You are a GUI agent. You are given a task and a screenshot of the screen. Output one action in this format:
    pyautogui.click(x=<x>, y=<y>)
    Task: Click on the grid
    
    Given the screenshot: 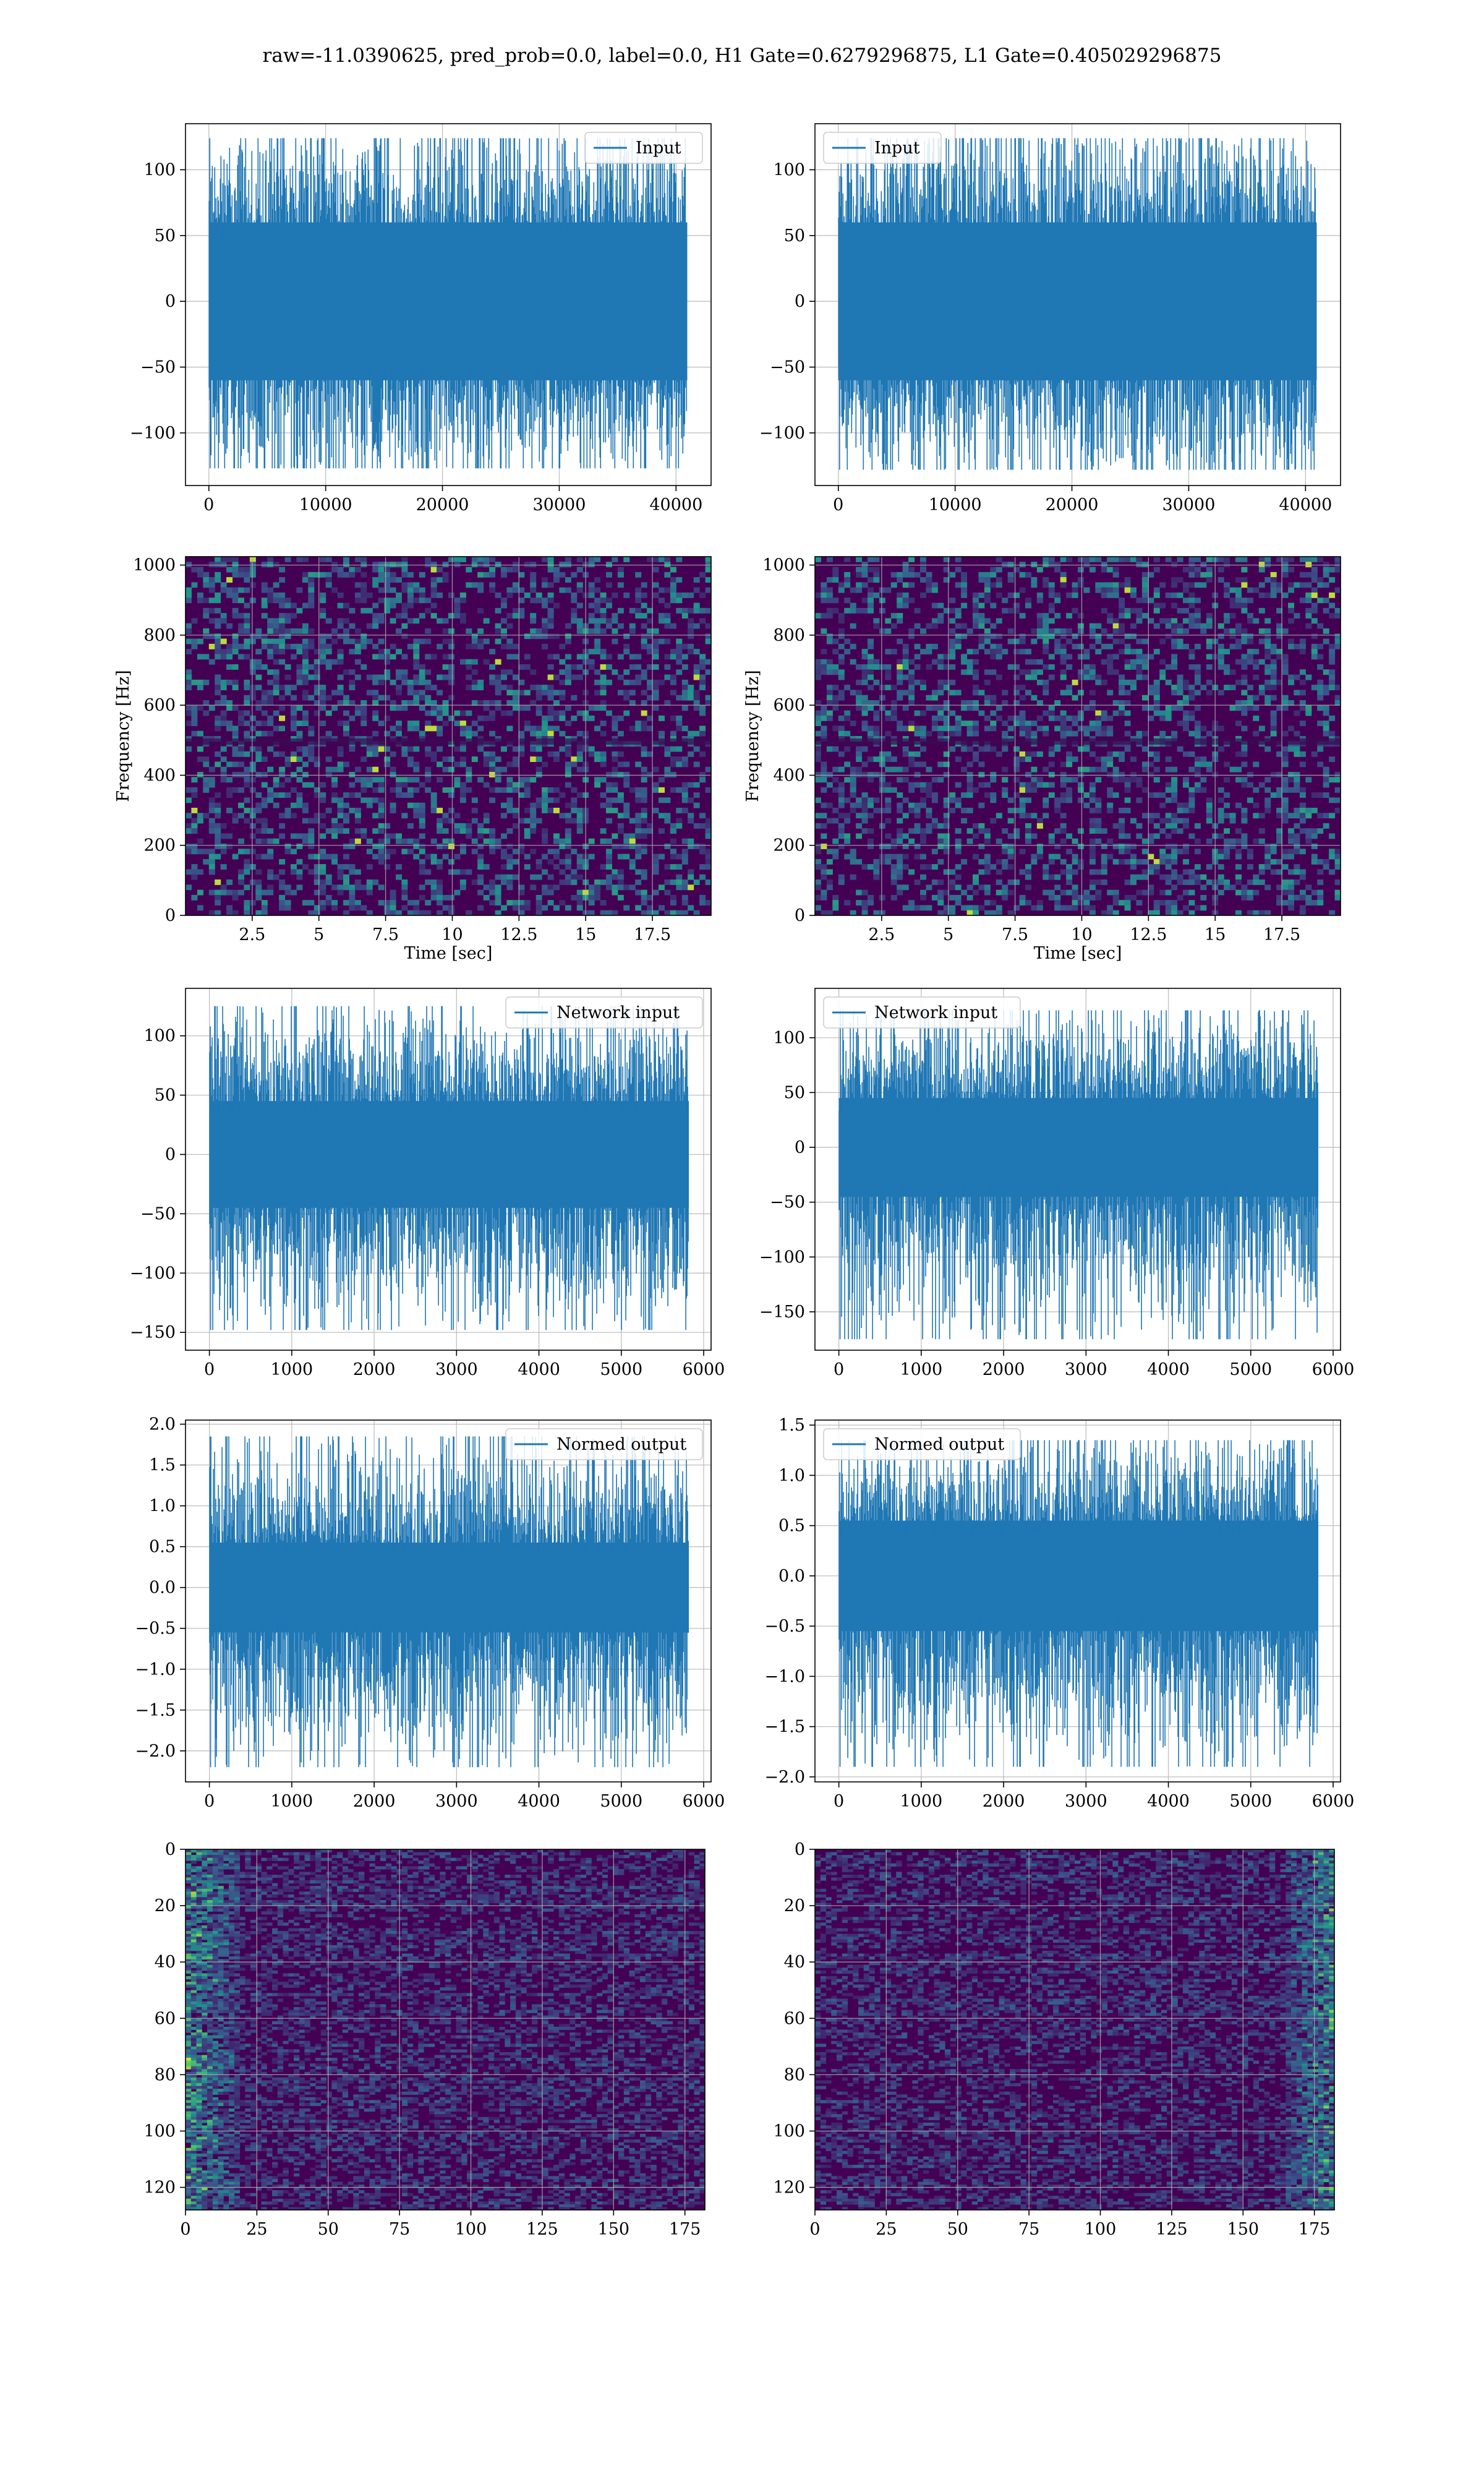 What is the action you would take?
    pyautogui.click(x=448, y=736)
    